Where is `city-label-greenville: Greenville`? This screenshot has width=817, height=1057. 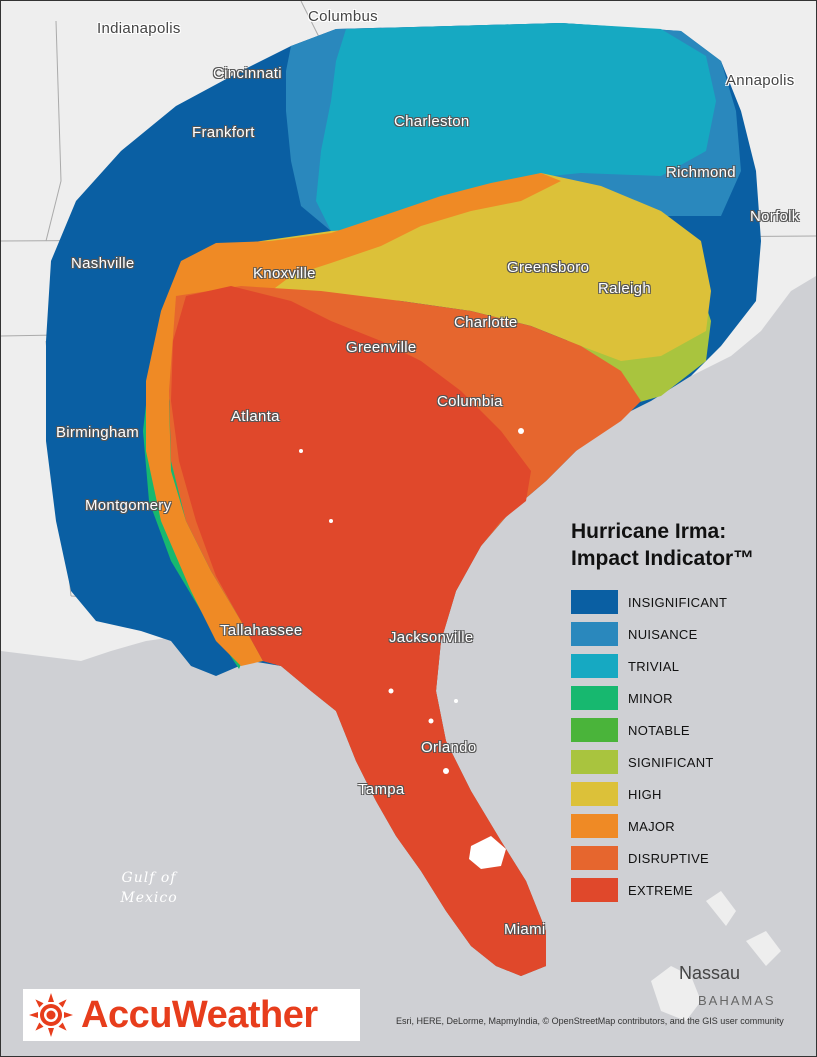
city-label-greenville: Greenville is located at coordinates (381, 347).